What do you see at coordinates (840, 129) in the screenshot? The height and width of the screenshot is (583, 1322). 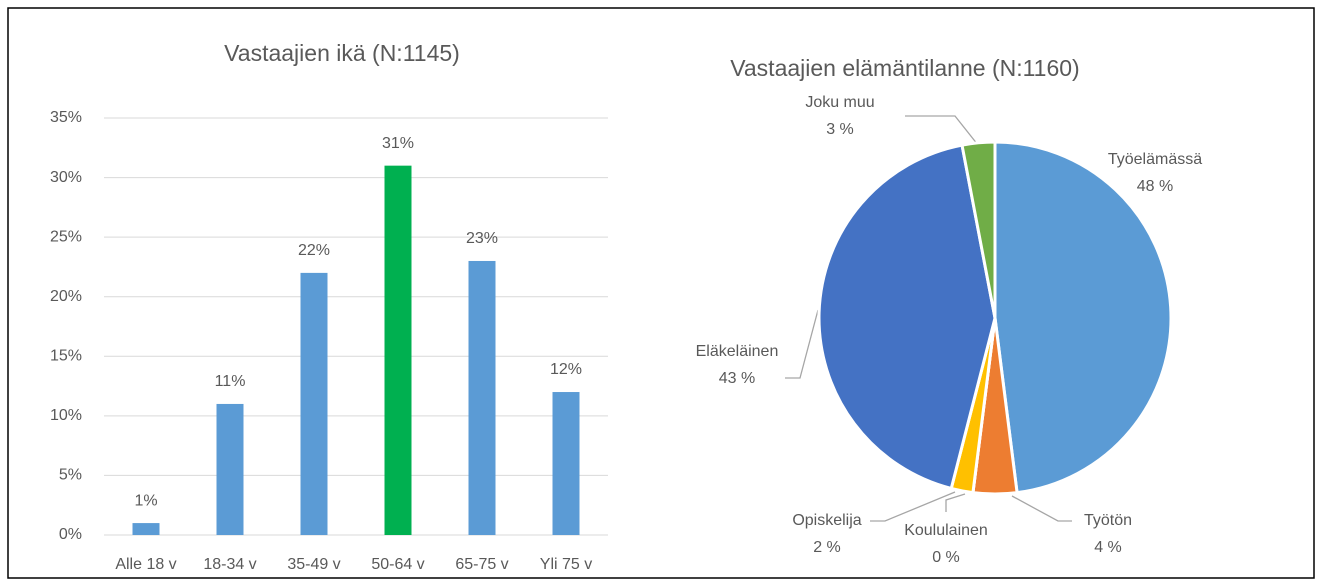 I see `slice-value-label: 3 %` at bounding box center [840, 129].